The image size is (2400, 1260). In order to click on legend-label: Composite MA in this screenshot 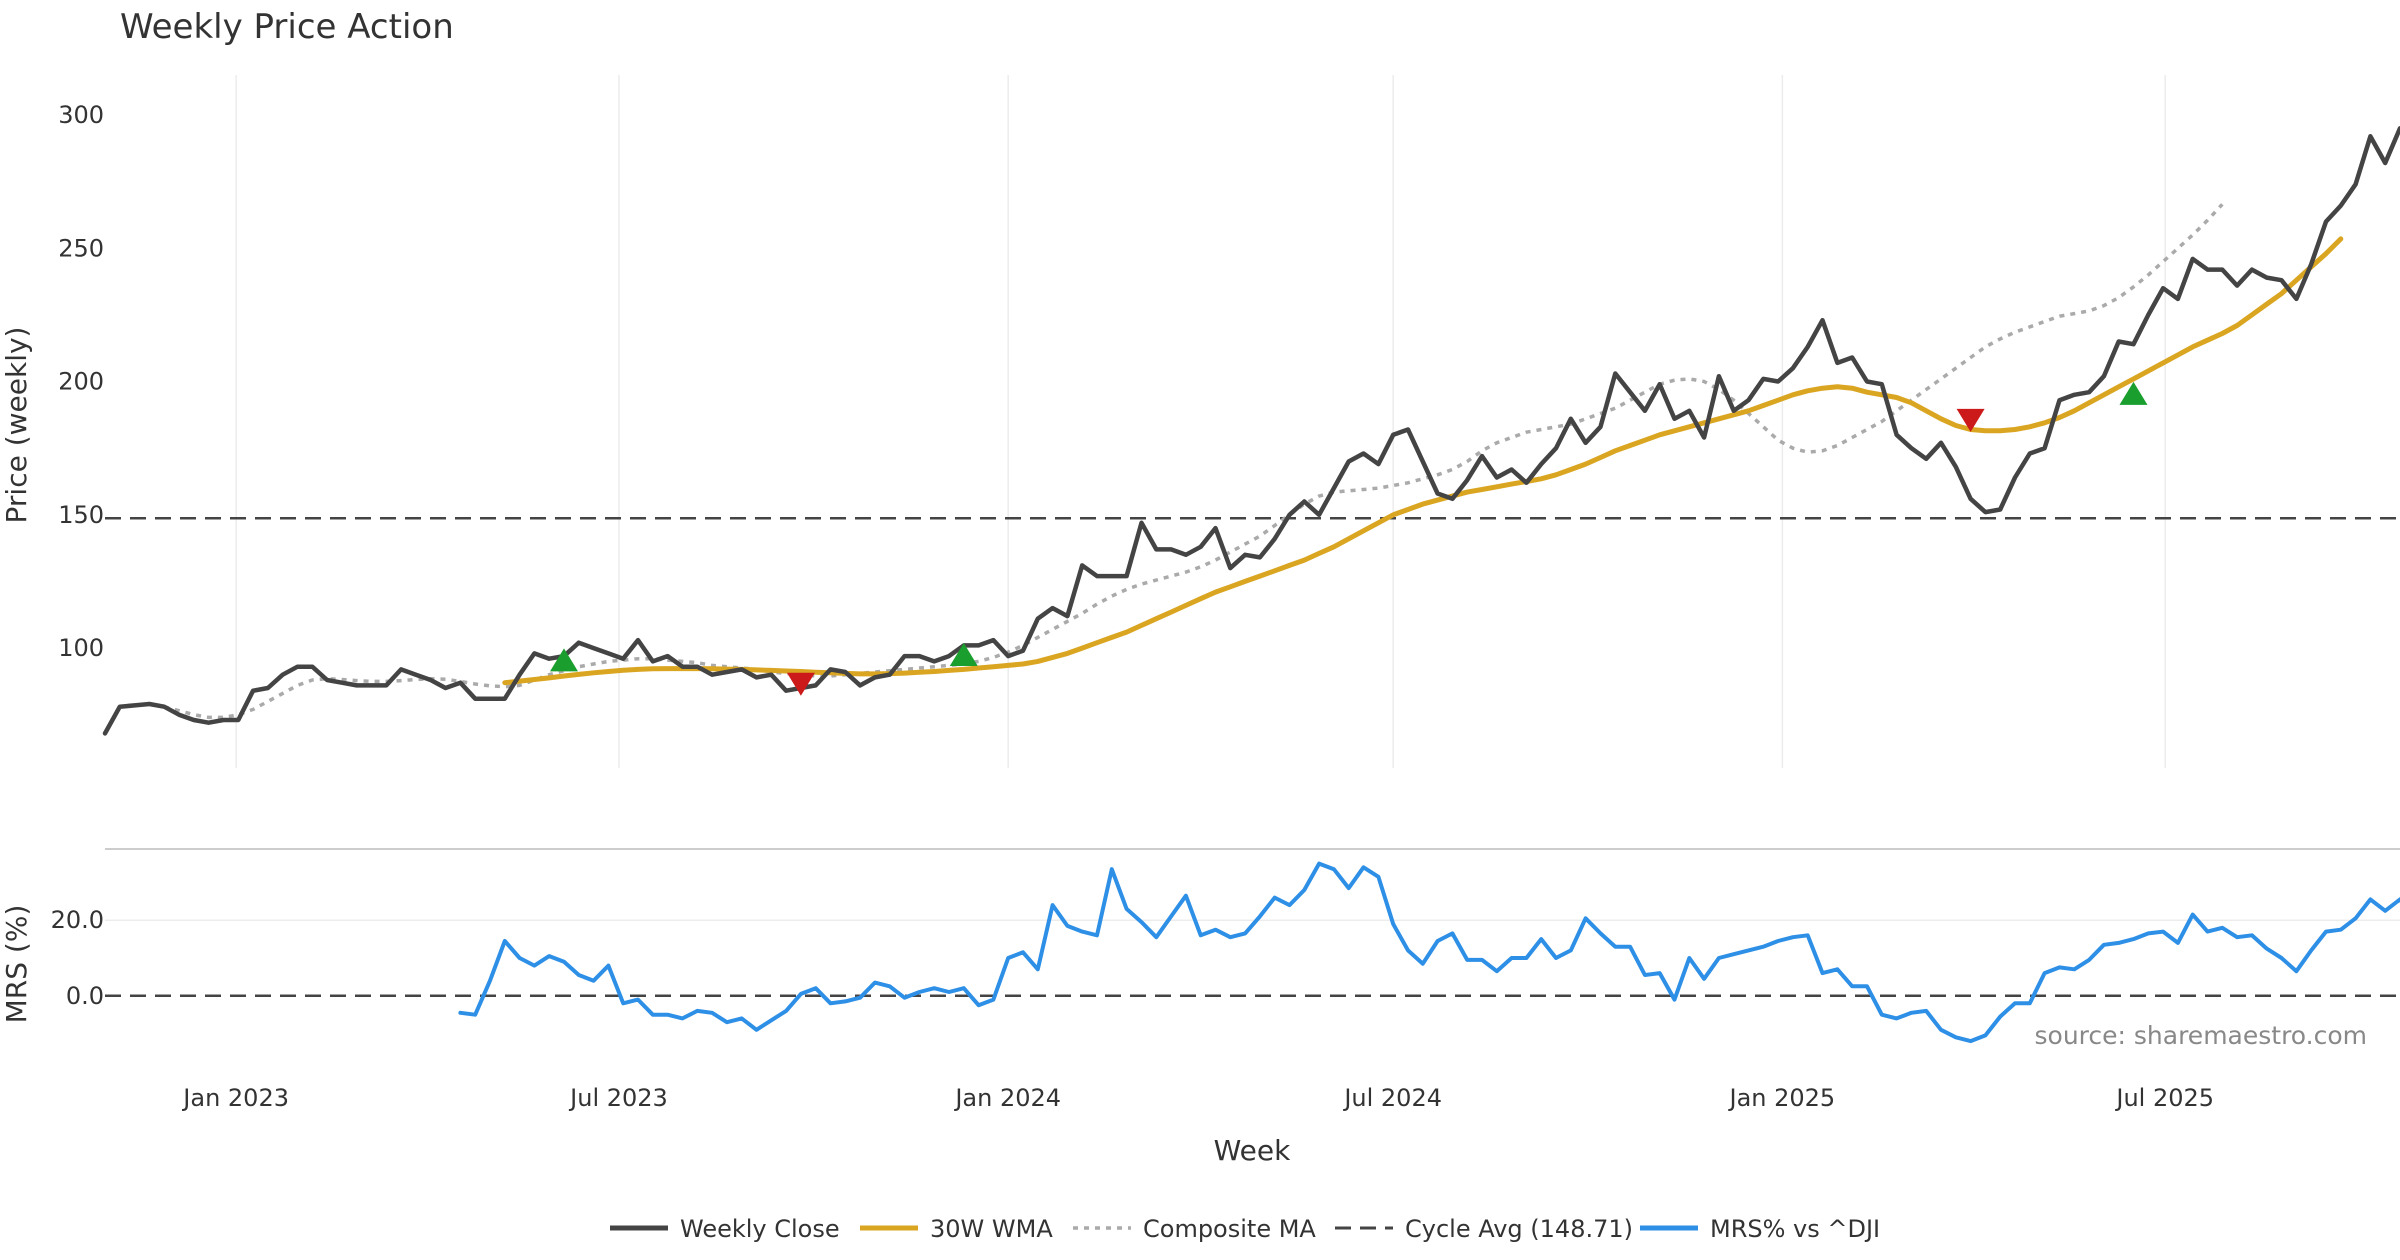, I will do `click(1229, 1229)`.